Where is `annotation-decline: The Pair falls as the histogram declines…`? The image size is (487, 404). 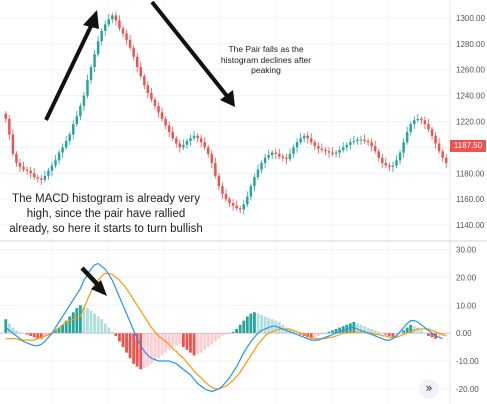
annotation-decline: The Pair falls as the histogram declines… is located at coordinates (266, 59).